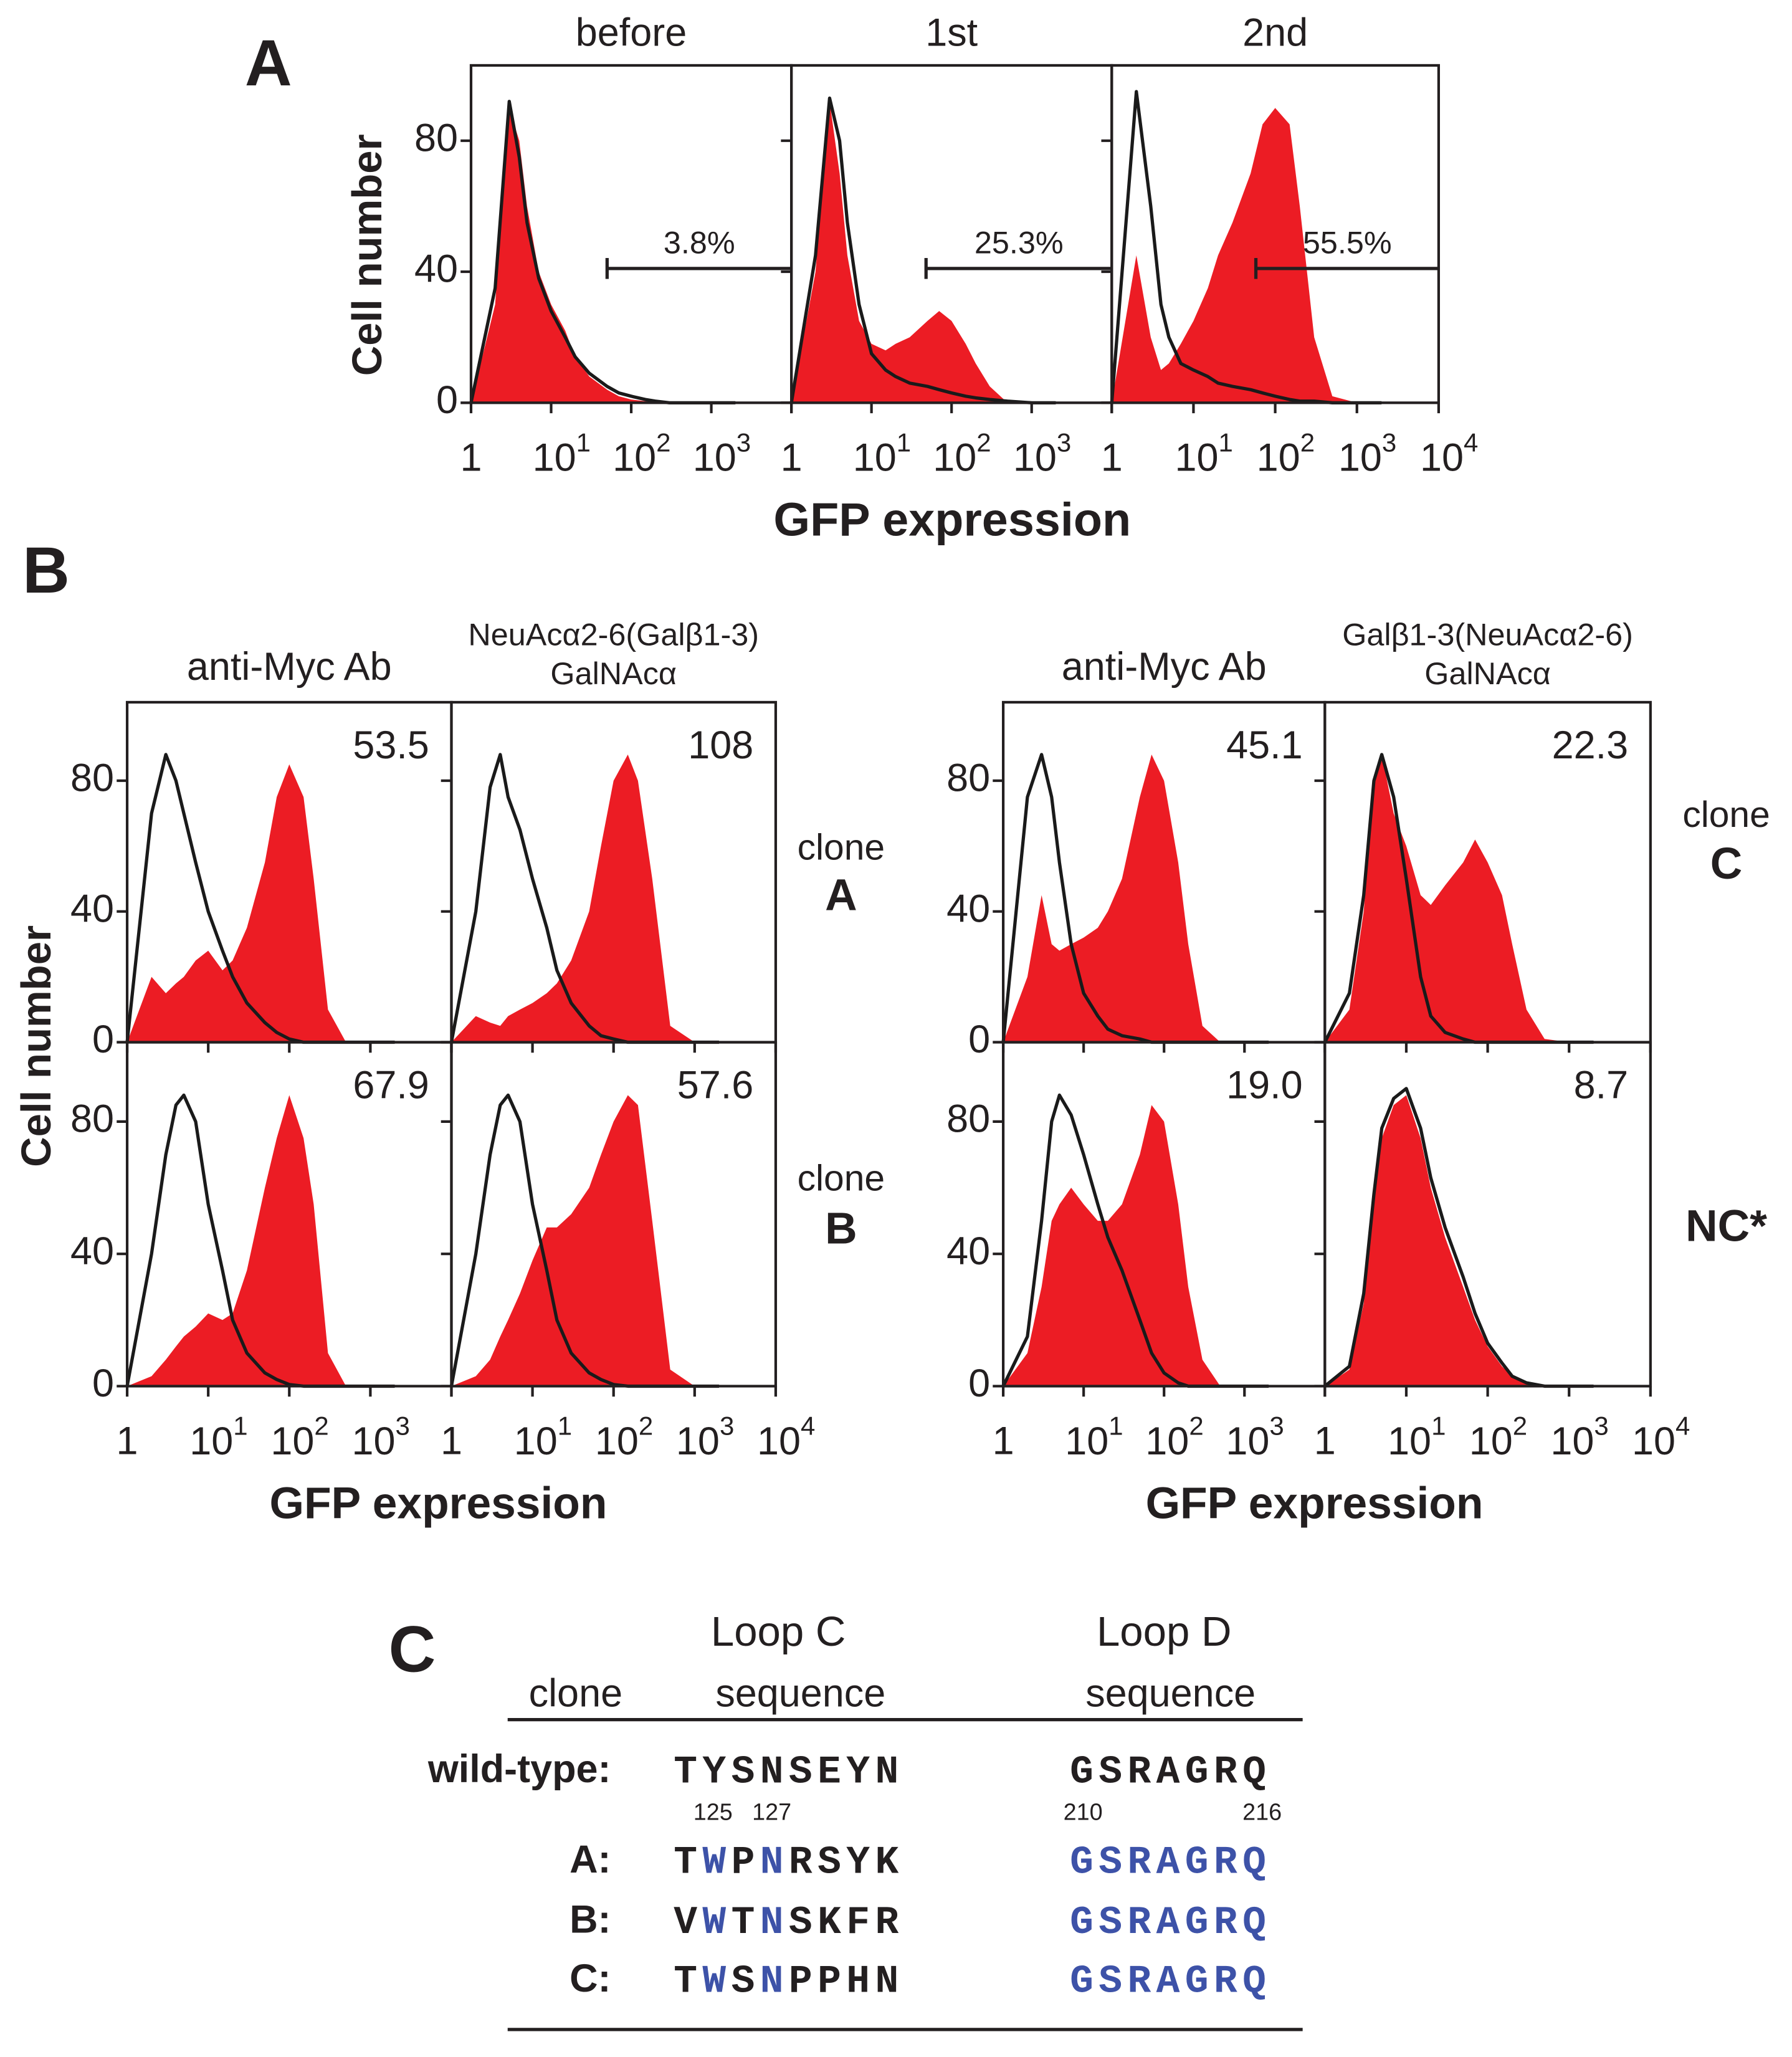 Image resolution: width=1792 pixels, height=2057 pixels. Describe the element at coordinates (1590, 745) in the screenshot. I see `panel-value: 22.3` at that location.